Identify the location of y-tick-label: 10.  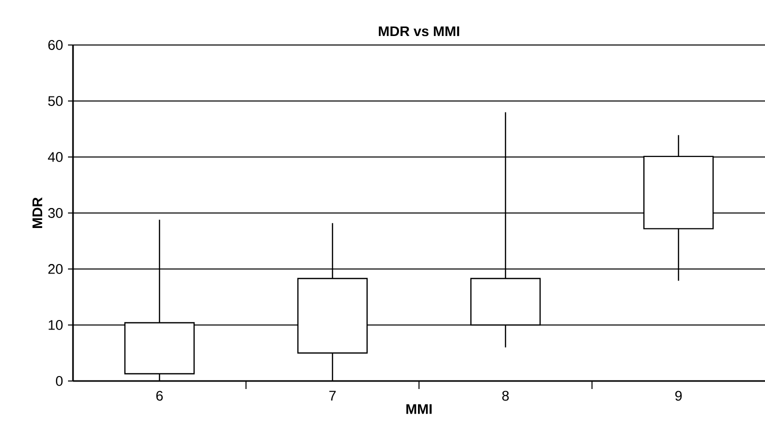
(55, 325).